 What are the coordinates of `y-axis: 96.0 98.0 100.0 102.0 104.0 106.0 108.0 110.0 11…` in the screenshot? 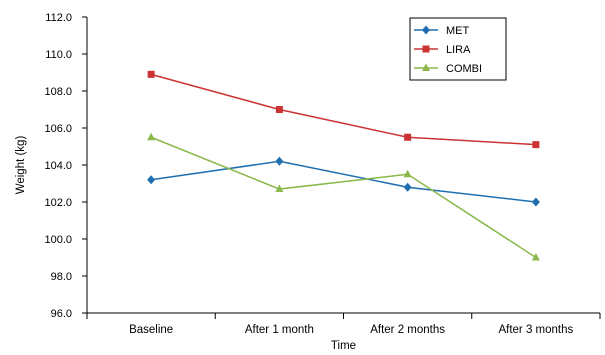 It's located at (66, 166).